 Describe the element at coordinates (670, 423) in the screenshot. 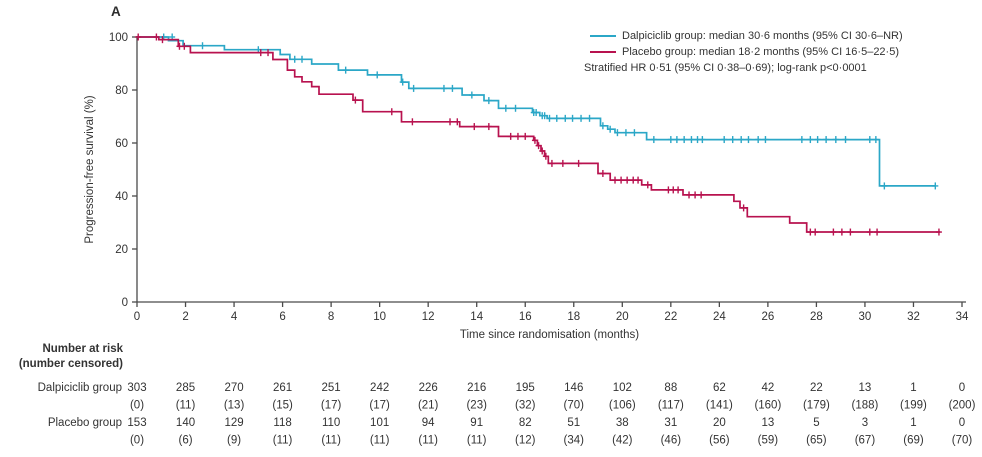

I see `svg-text: 31` at that location.